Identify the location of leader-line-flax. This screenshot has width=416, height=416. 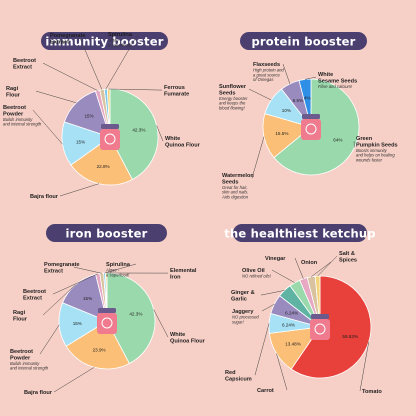
(286, 73).